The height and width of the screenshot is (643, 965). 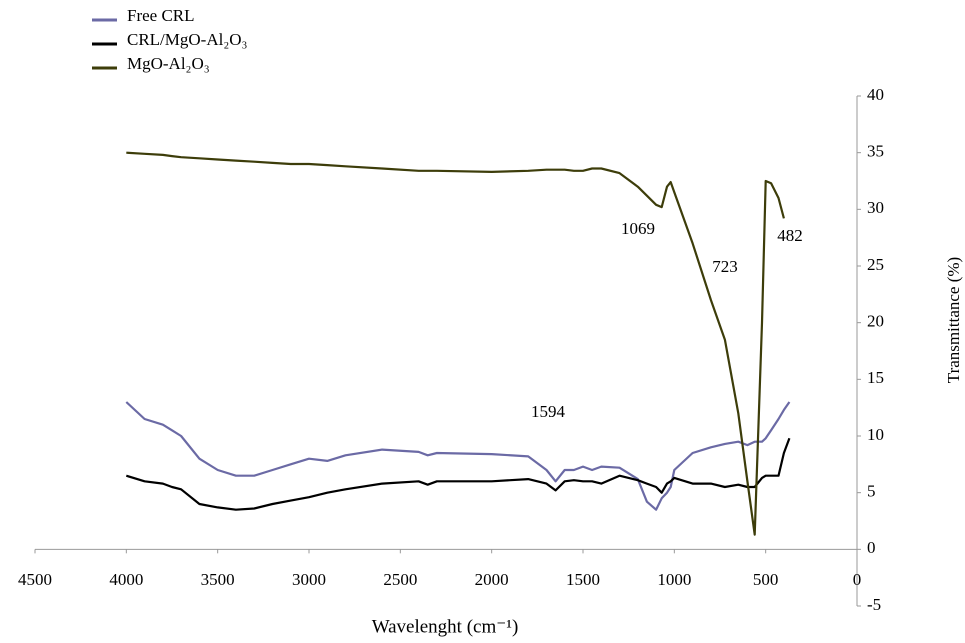 What do you see at coordinates (218, 579) in the screenshot?
I see `x-tick-label: 3500` at bounding box center [218, 579].